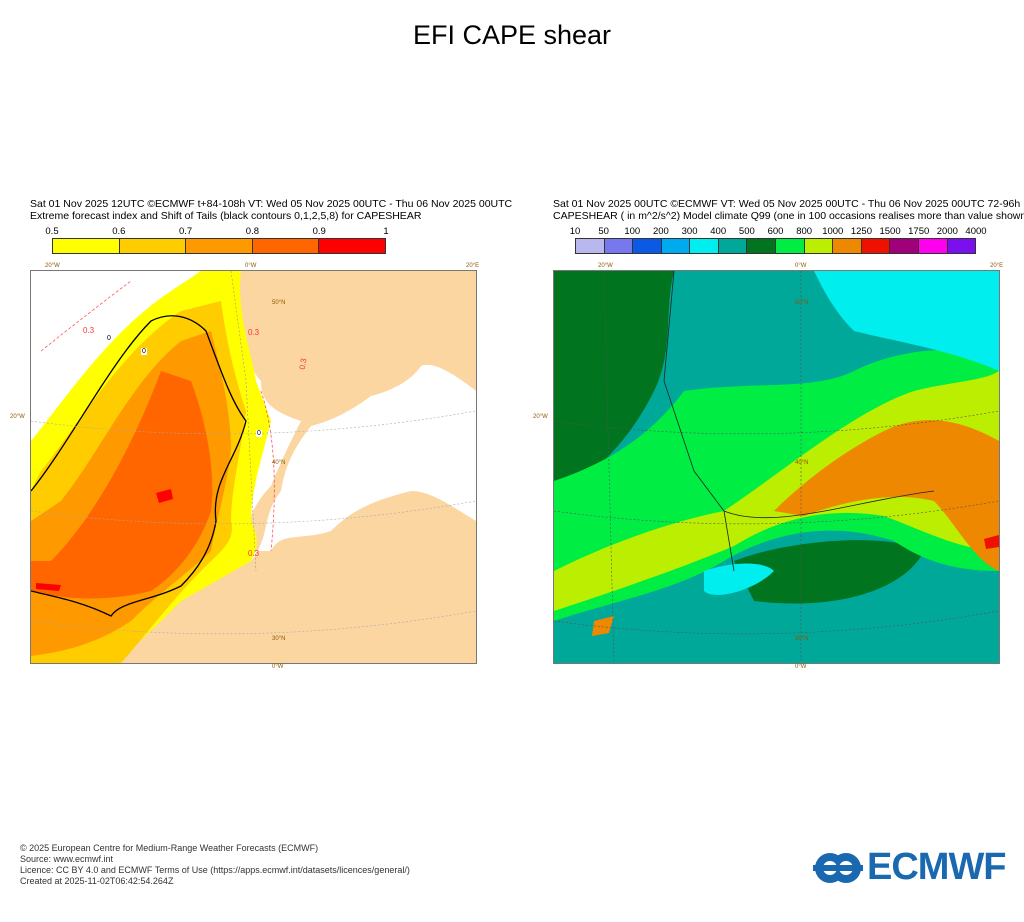 The width and height of the screenshot is (1024, 922). Describe the element at coordinates (52, 231) in the screenshot. I see `colorbar-tick-label: 0.5` at that location.